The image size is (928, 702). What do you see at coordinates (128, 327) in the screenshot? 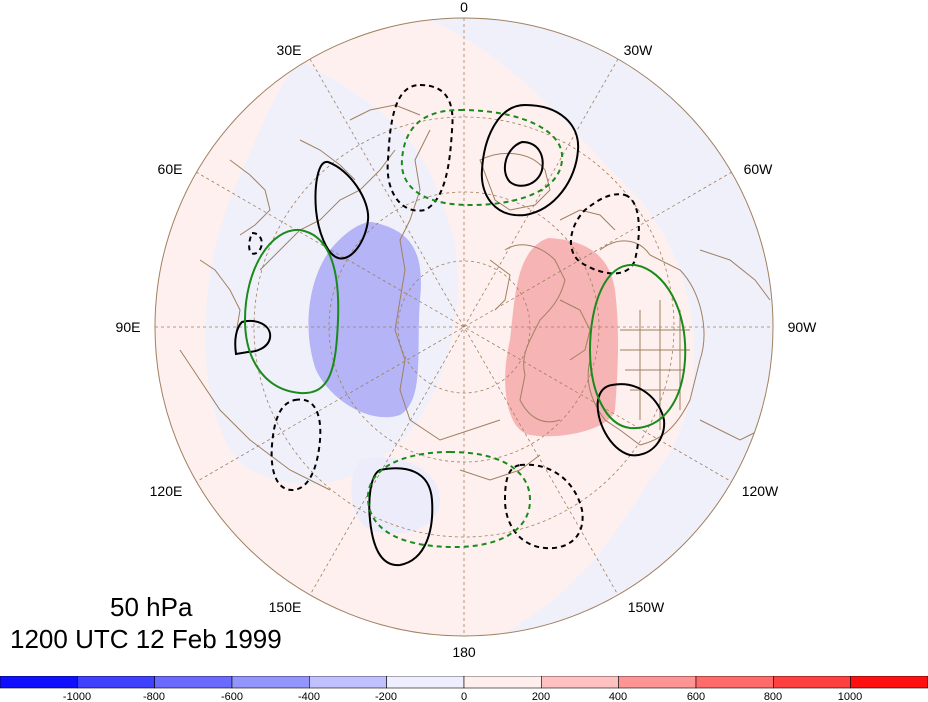
I see `lon-label-90e: 90E` at bounding box center [128, 327].